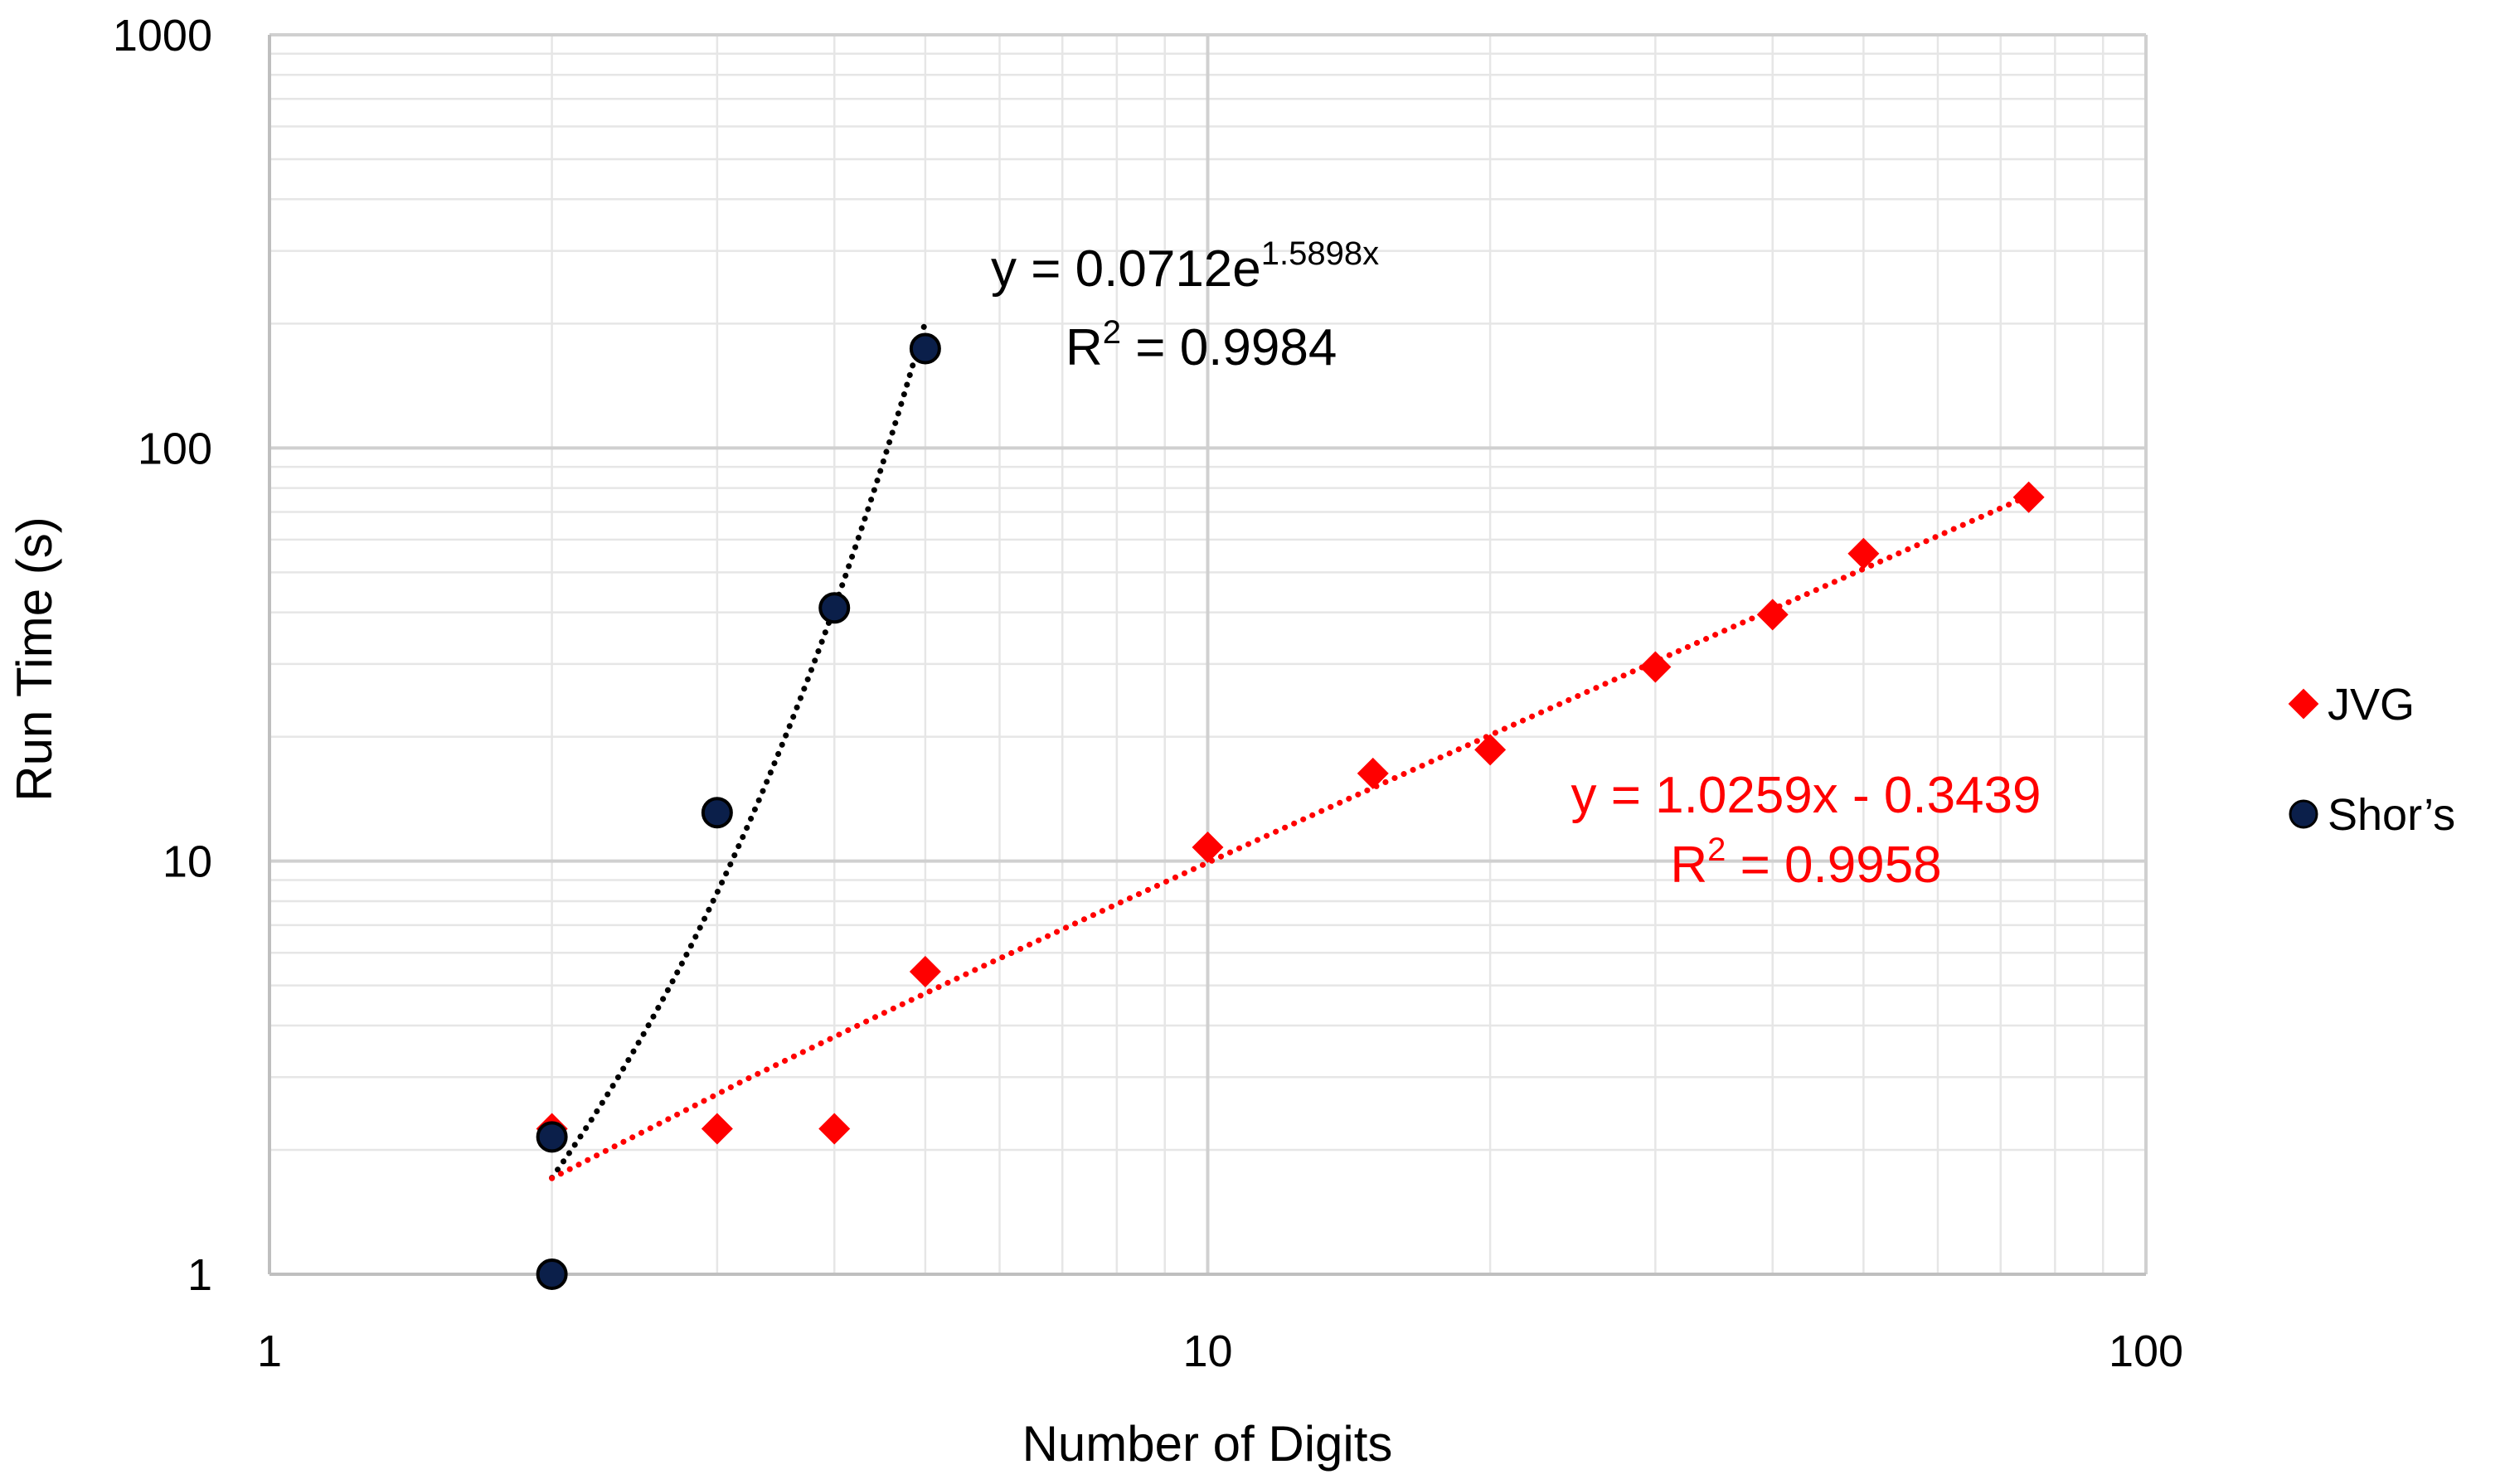 The width and height of the screenshot is (2505, 1484). I want to click on x-tick-labels: 1 10 100, so click(1220, 1351).